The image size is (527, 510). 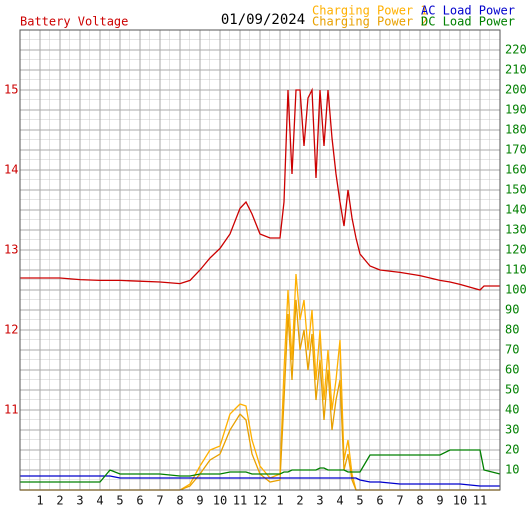 What do you see at coordinates (512, 430) in the screenshot?
I see `y2-tick-label: 30` at bounding box center [512, 430].